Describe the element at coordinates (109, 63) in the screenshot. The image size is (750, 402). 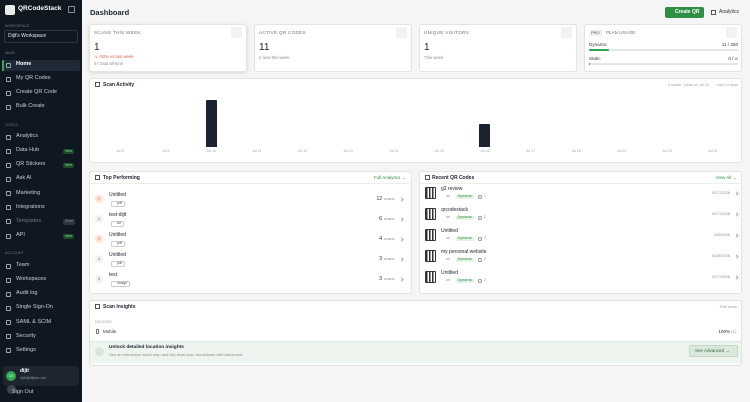
I see `stat-note: 57 total all-time` at that location.